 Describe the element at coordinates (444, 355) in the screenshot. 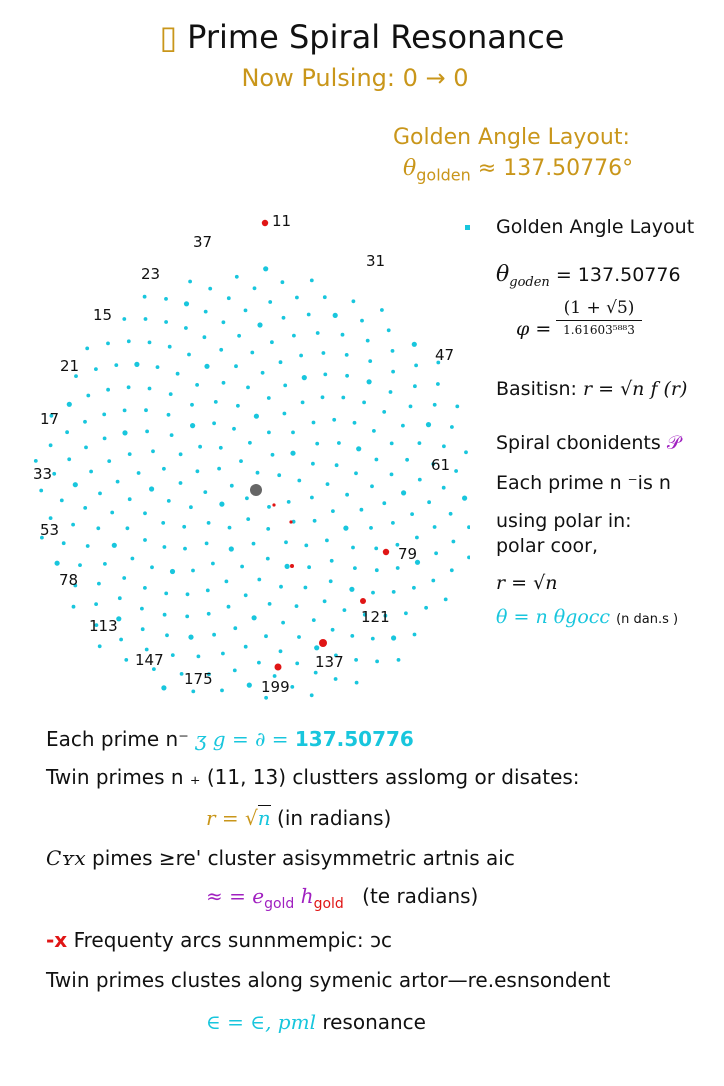

I see `spiral-label: 47` at that location.